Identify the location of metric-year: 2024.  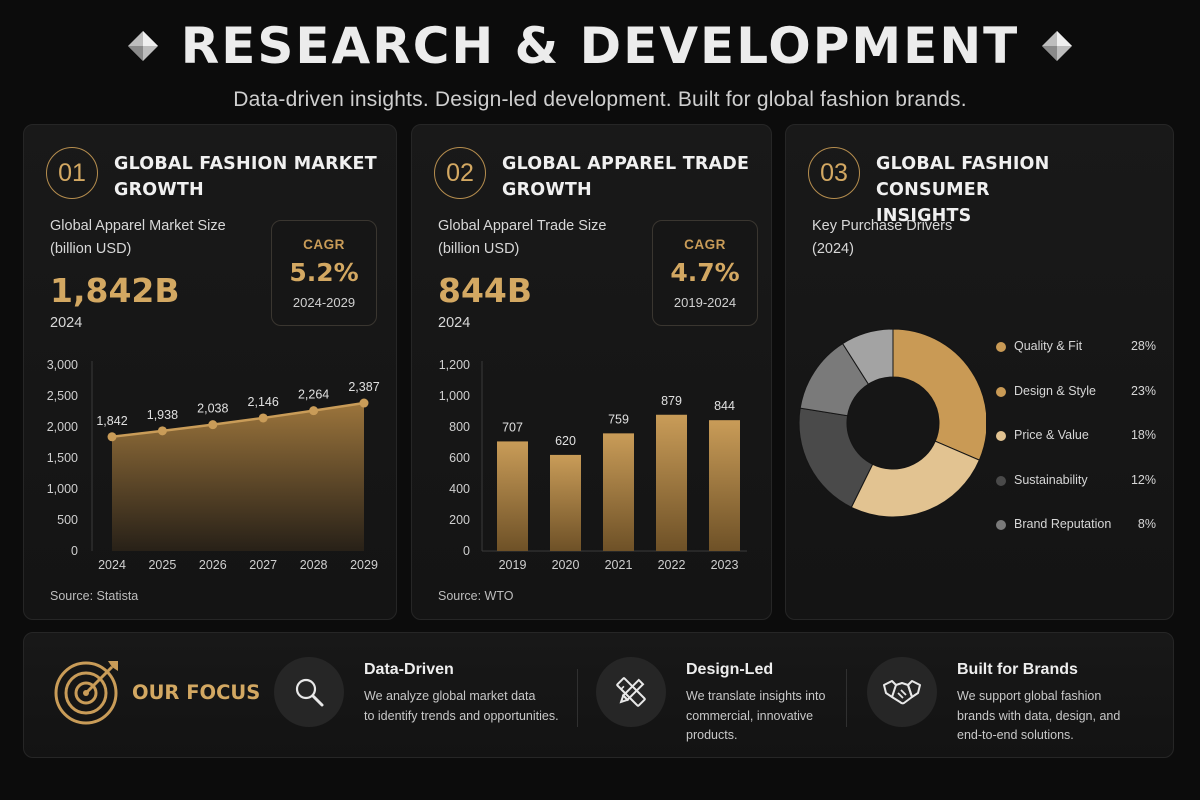
(454, 323).